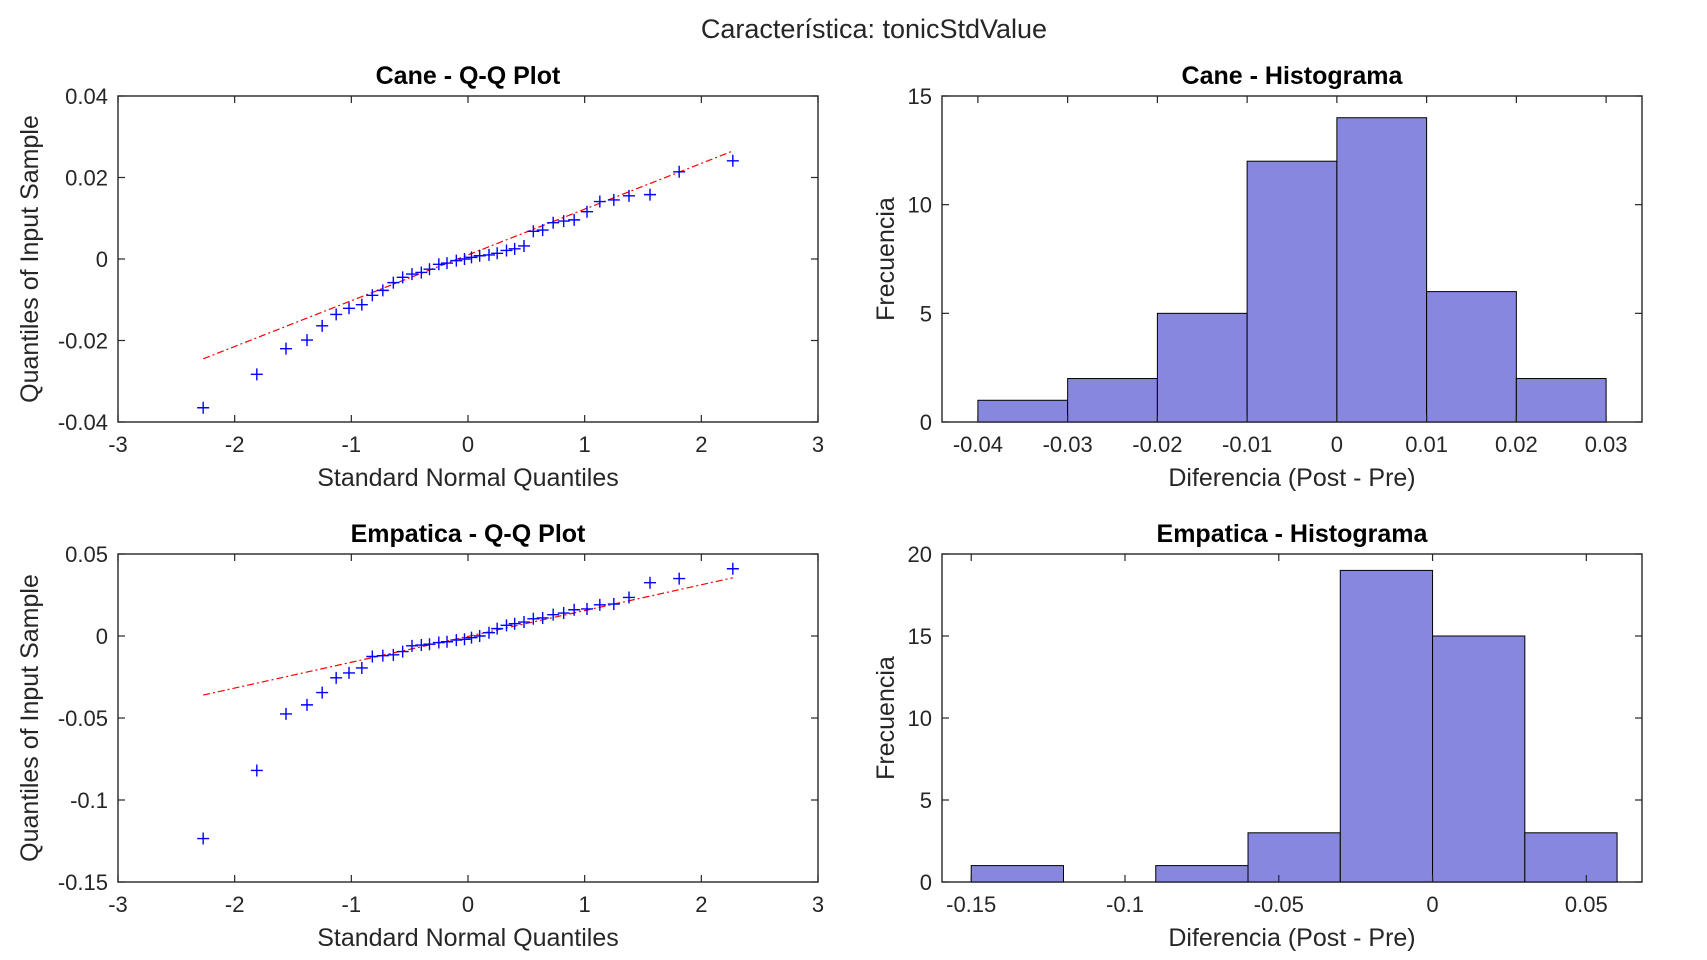  What do you see at coordinates (468, 938) in the screenshot?
I see `x-axis-label: Standard Normal Quantiles` at bounding box center [468, 938].